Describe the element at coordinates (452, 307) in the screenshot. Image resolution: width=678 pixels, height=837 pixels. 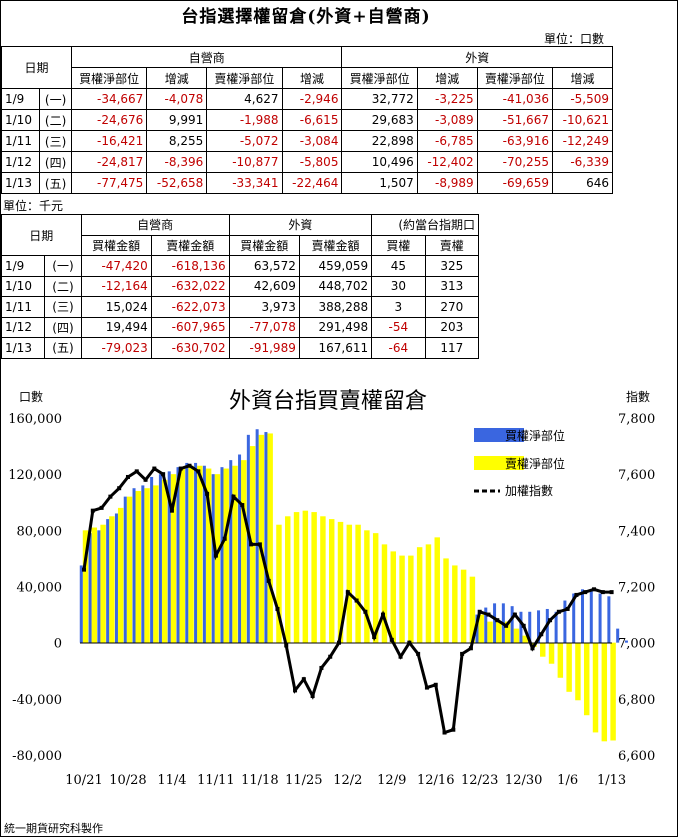
I see `table2-value-cell: 270` at that location.